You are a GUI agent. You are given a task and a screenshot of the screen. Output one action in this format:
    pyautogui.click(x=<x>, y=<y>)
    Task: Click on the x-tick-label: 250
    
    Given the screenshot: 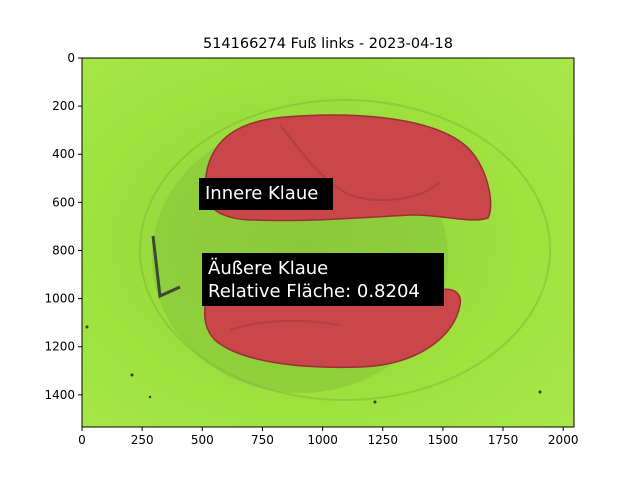 What is the action you would take?
    pyautogui.click(x=142, y=440)
    